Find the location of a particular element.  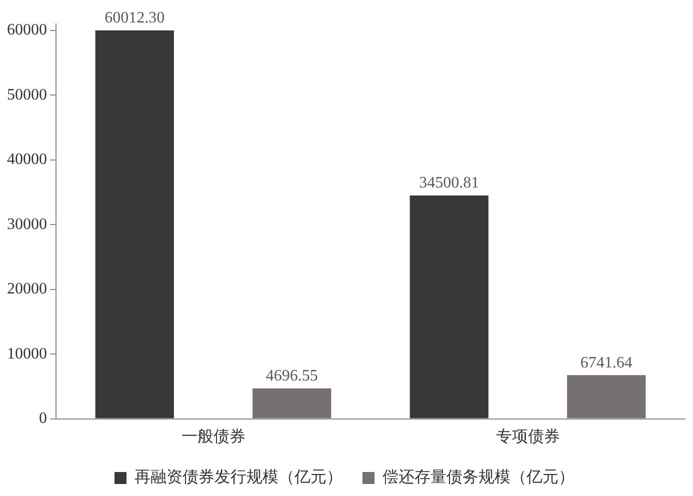

data-label: 4696.55 is located at coordinates (292, 376).